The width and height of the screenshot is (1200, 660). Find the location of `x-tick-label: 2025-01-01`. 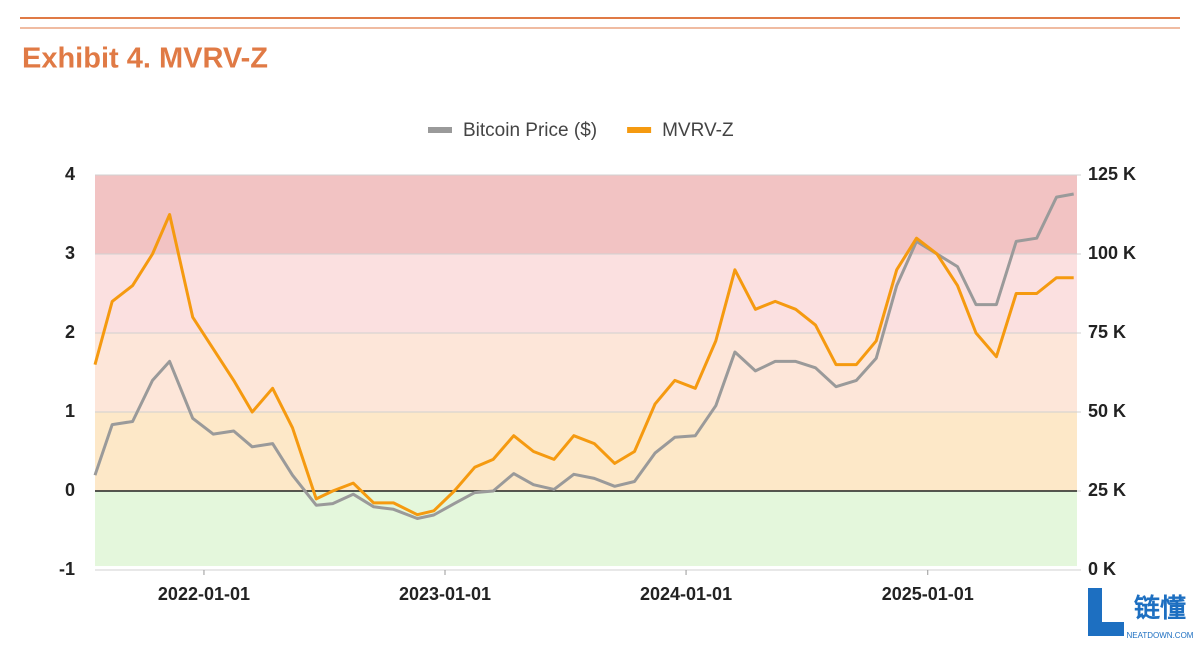

x-tick-label: 2025-01-01 is located at coordinates (928, 594).